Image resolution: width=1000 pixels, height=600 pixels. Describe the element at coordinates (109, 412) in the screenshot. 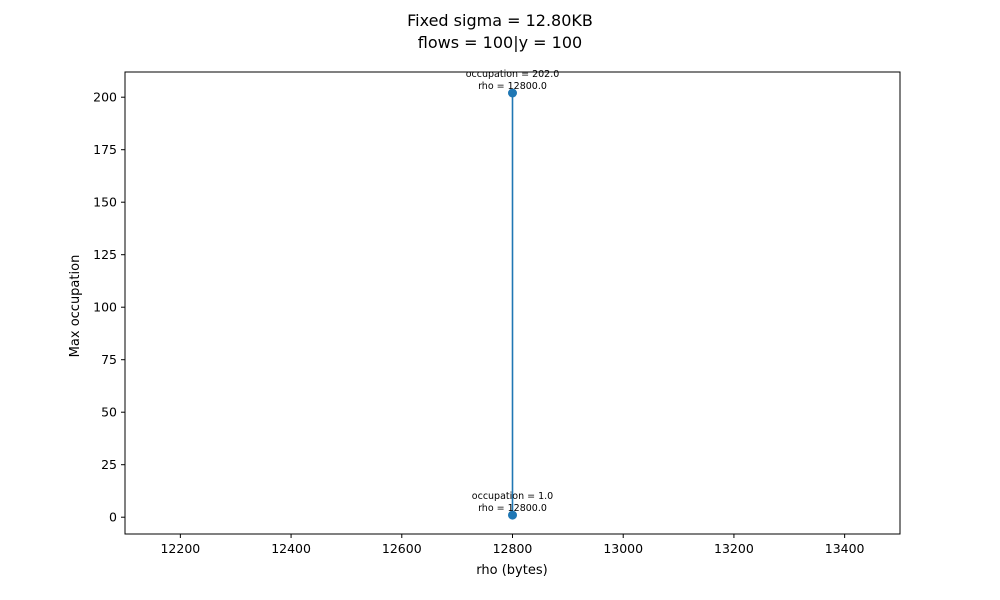

I see `y-tick-label: 50` at that location.